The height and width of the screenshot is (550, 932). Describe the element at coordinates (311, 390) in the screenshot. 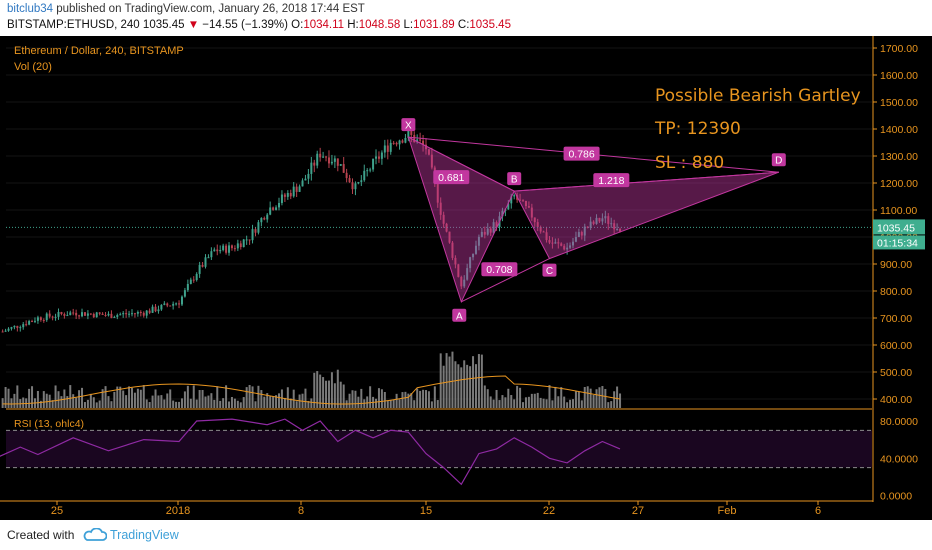

I see `volume-ma-line` at that location.